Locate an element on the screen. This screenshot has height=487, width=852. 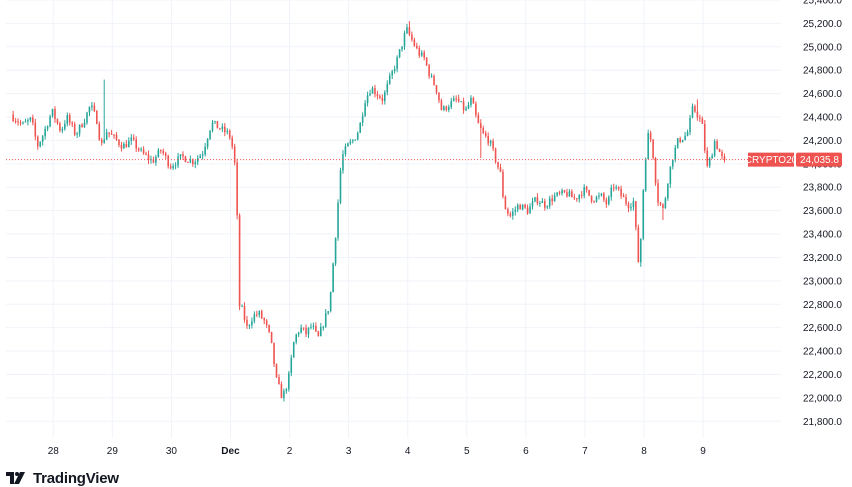
time-axis: 28 29 30 Dec 2 3 4 5 6 7 8 9 is located at coordinates (377, 451).